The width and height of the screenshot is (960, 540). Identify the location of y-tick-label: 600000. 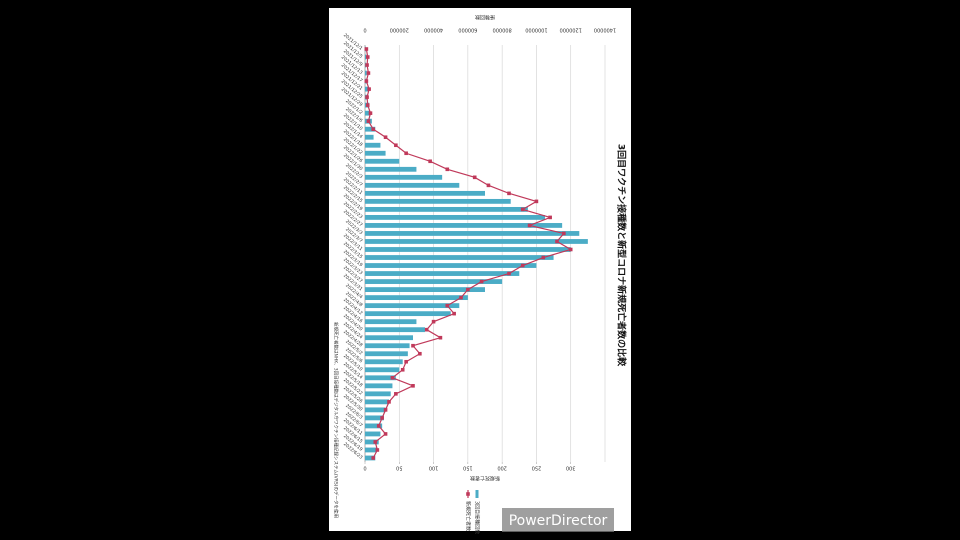
(467, 30).